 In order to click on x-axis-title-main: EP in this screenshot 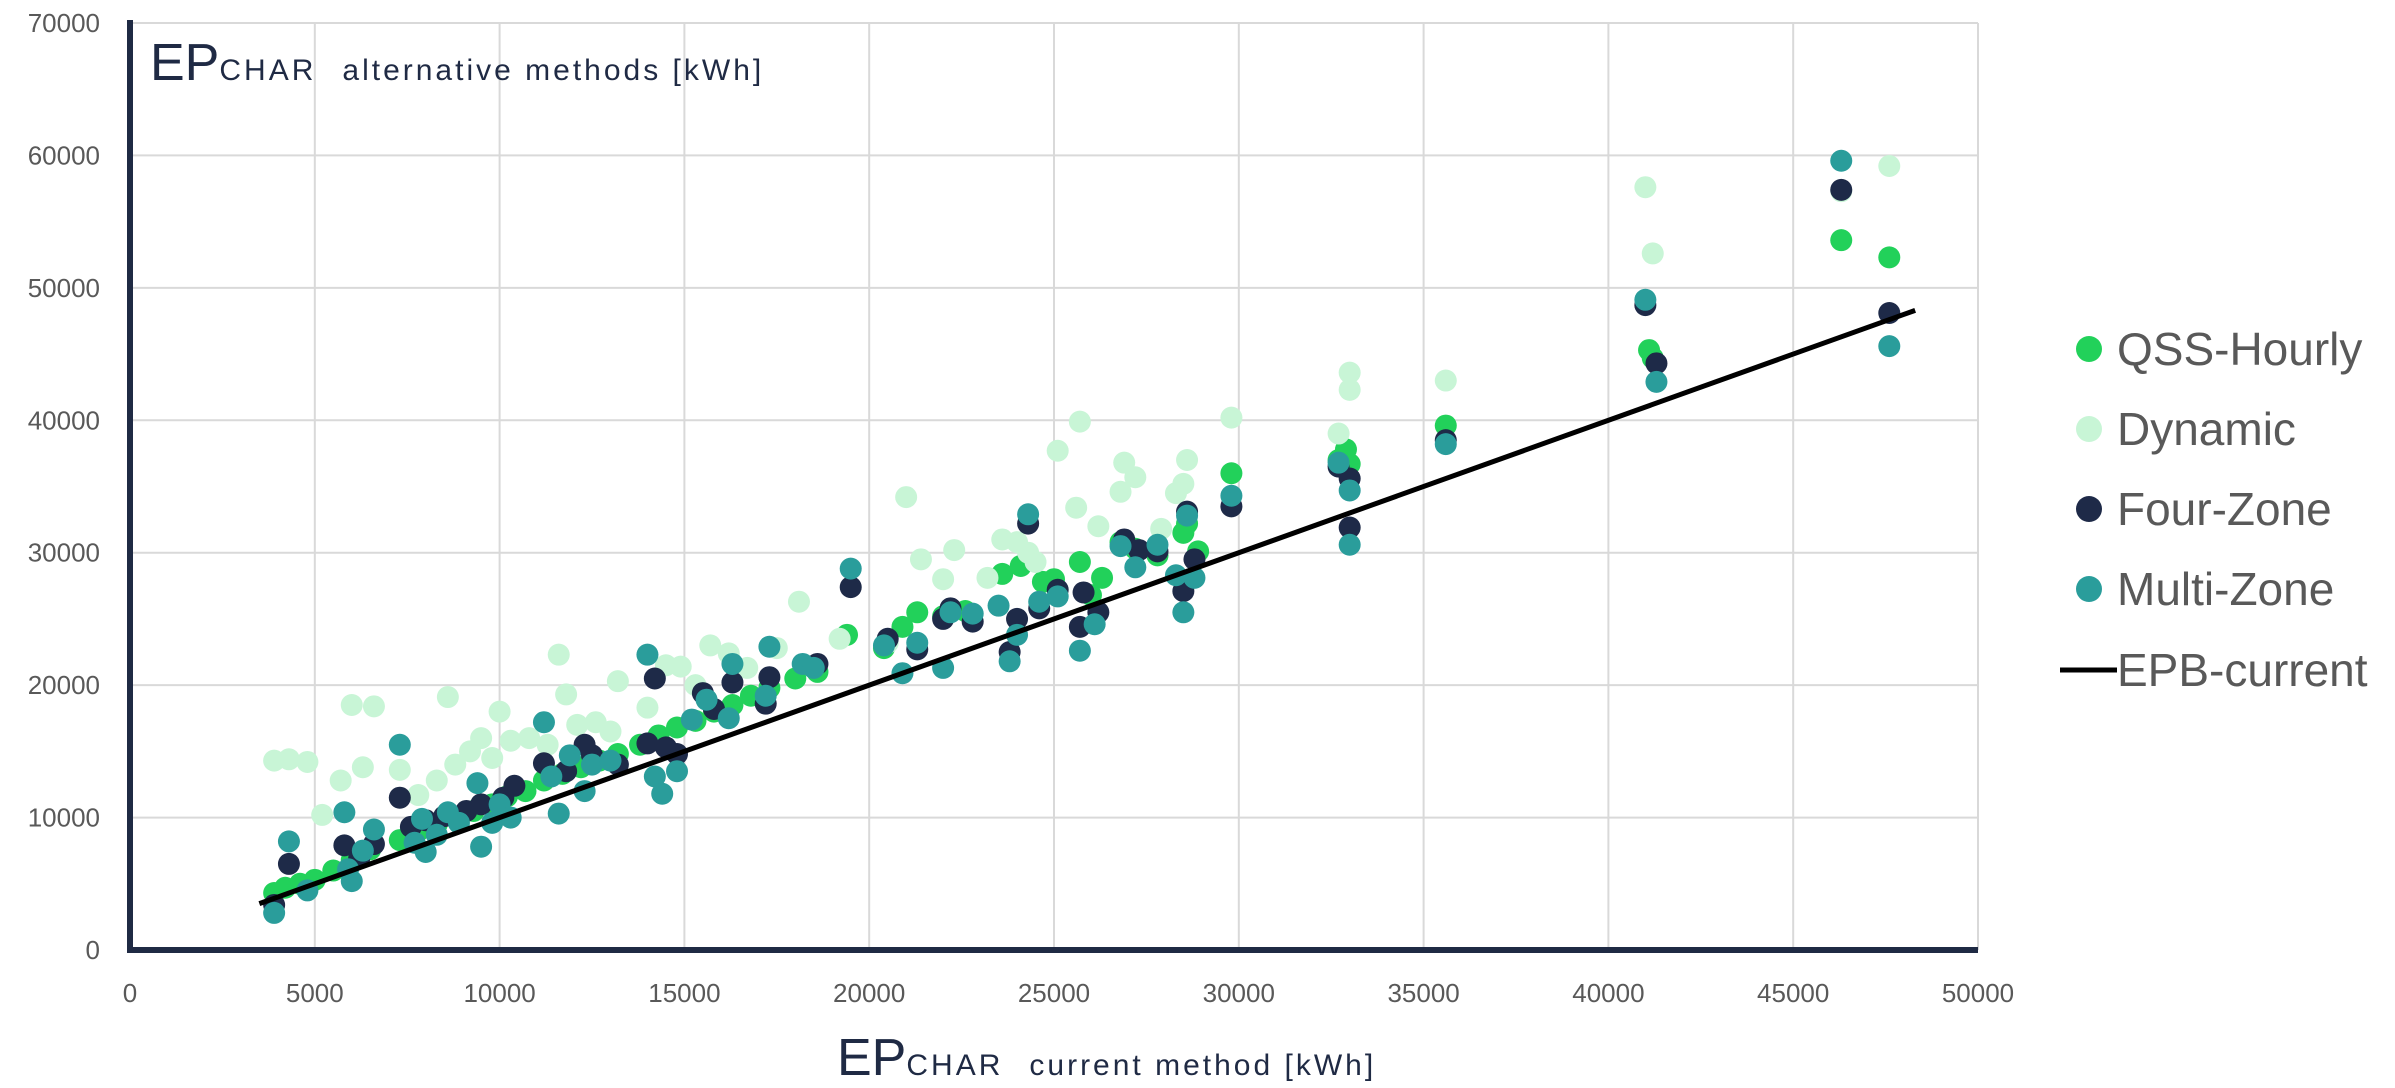, I will do `click(871, 1058)`.